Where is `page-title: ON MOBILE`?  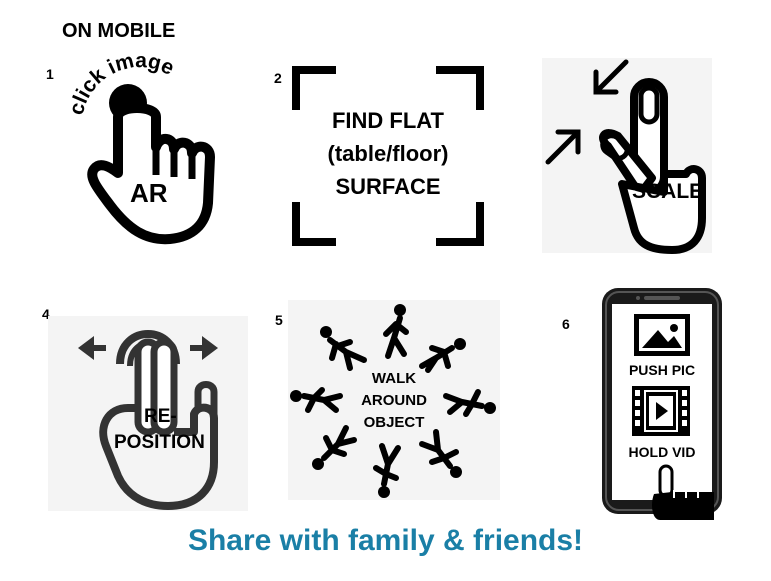
page-title: ON MOBILE is located at coordinates (119, 31).